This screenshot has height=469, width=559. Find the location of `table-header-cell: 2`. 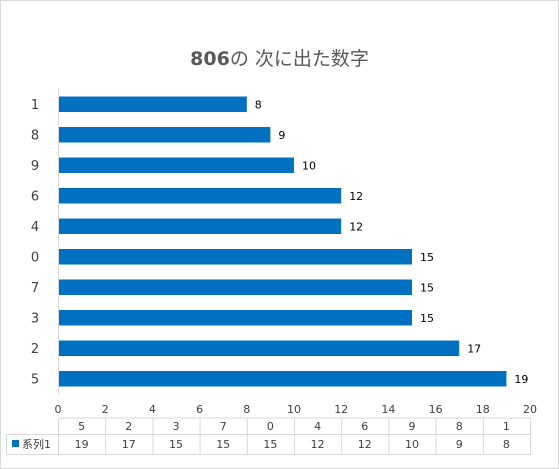

table-header-cell: 2 is located at coordinates (128, 426).